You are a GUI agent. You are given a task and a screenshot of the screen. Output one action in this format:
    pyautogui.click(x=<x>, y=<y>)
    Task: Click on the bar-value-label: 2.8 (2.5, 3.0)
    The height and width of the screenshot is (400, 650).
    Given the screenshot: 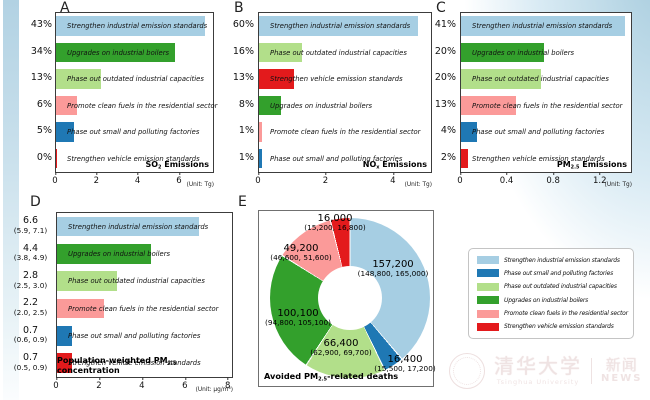 What is the action you would take?
    pyautogui.click(x=30, y=280)
    